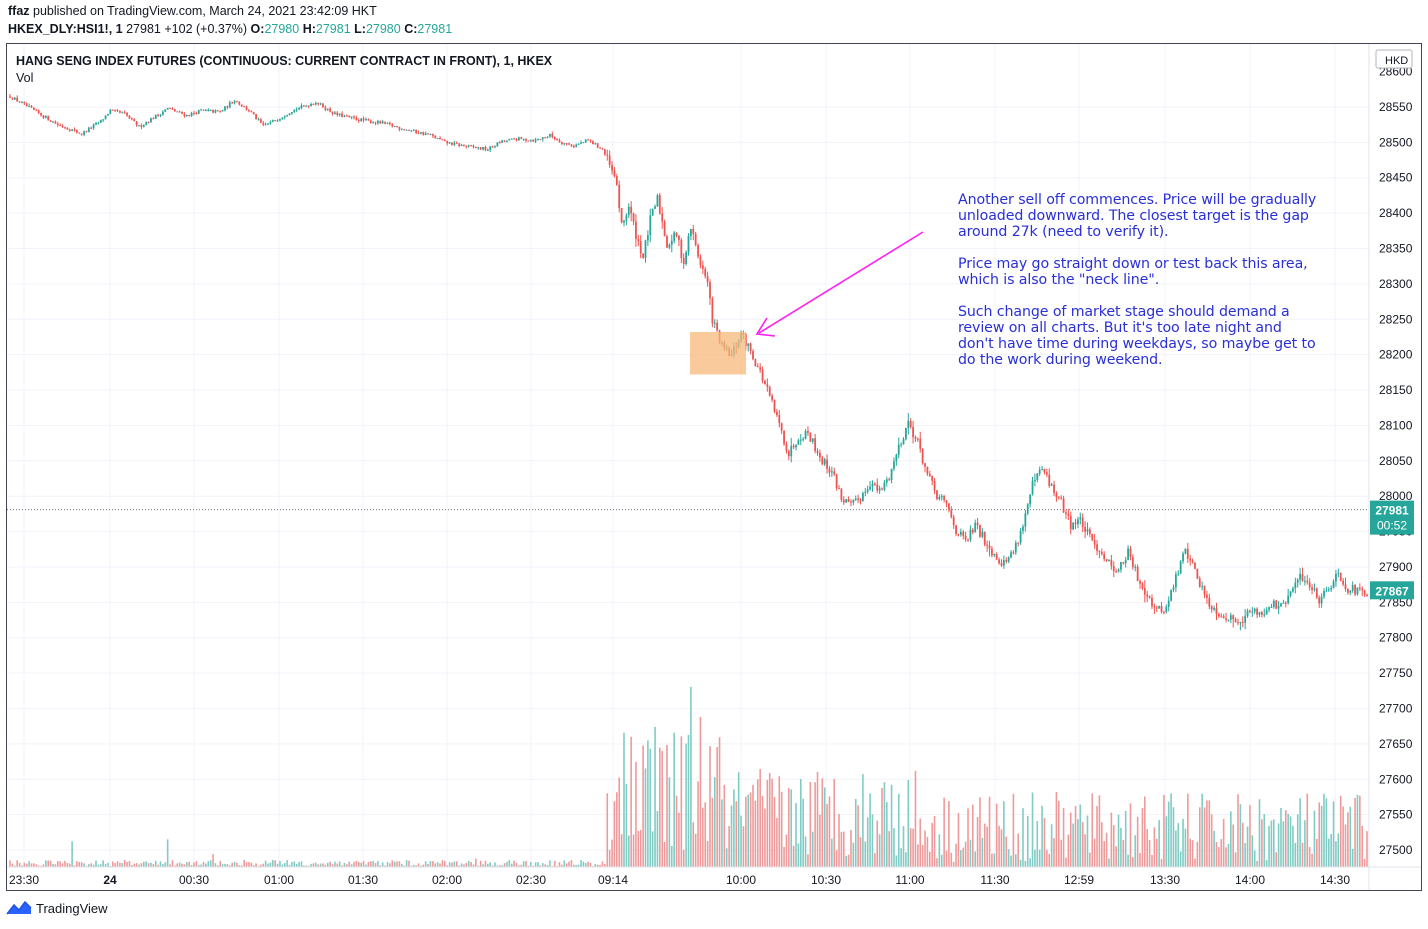 The image size is (1428, 929). What do you see at coordinates (72, 908) in the screenshot?
I see `footer-brand: TradingView` at bounding box center [72, 908].